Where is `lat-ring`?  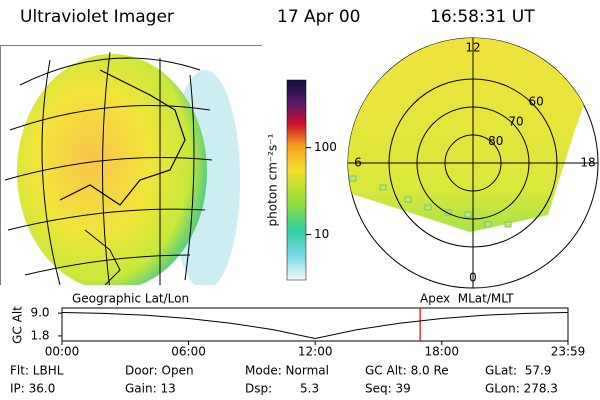 lat-ring is located at coordinates (473, 163).